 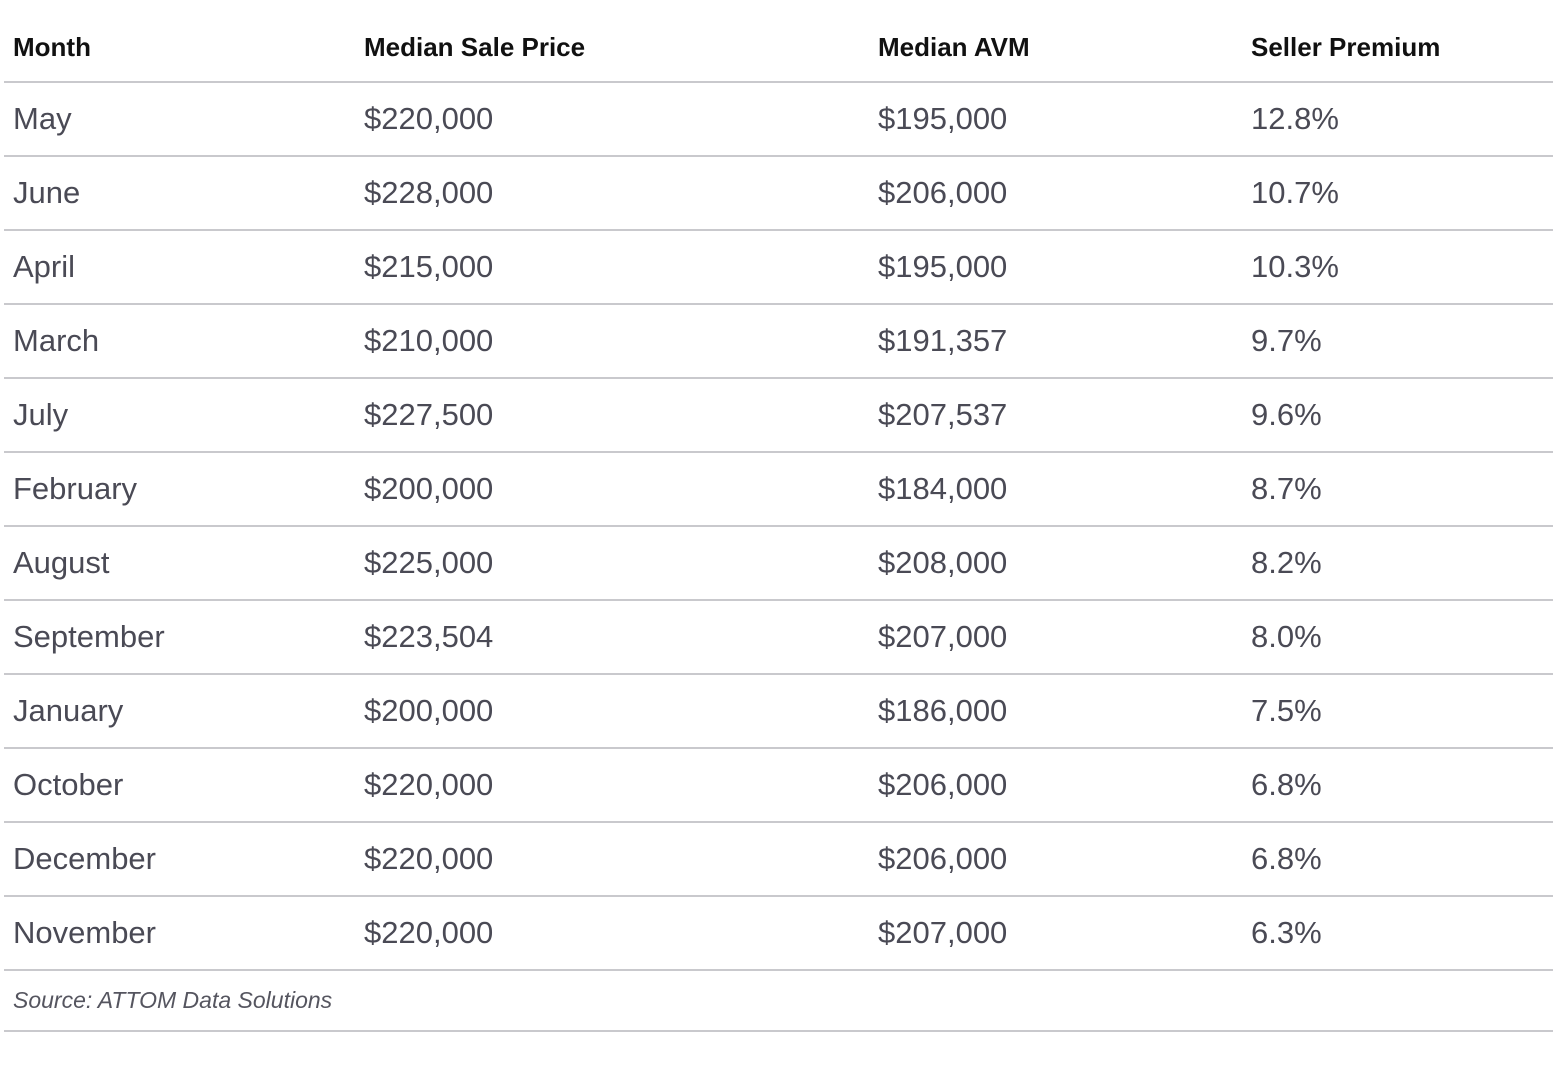 What do you see at coordinates (943, 562) in the screenshot?
I see `cell-median-avm: $208,000` at bounding box center [943, 562].